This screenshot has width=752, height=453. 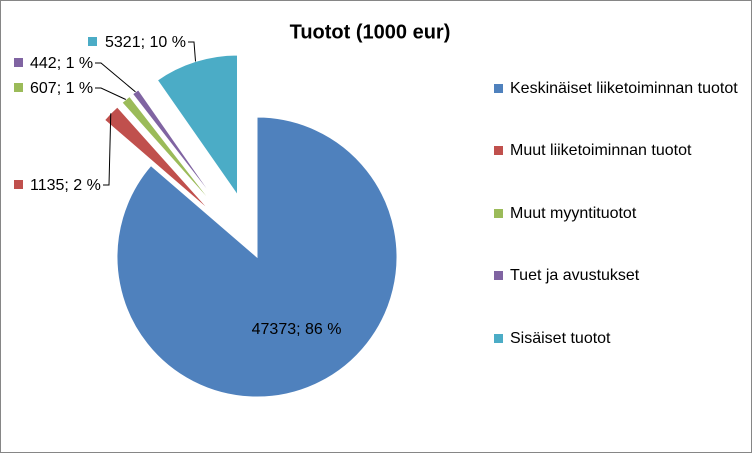 What do you see at coordinates (575, 275) in the screenshot?
I see `legend-label: Tuet ja avustukset` at bounding box center [575, 275].